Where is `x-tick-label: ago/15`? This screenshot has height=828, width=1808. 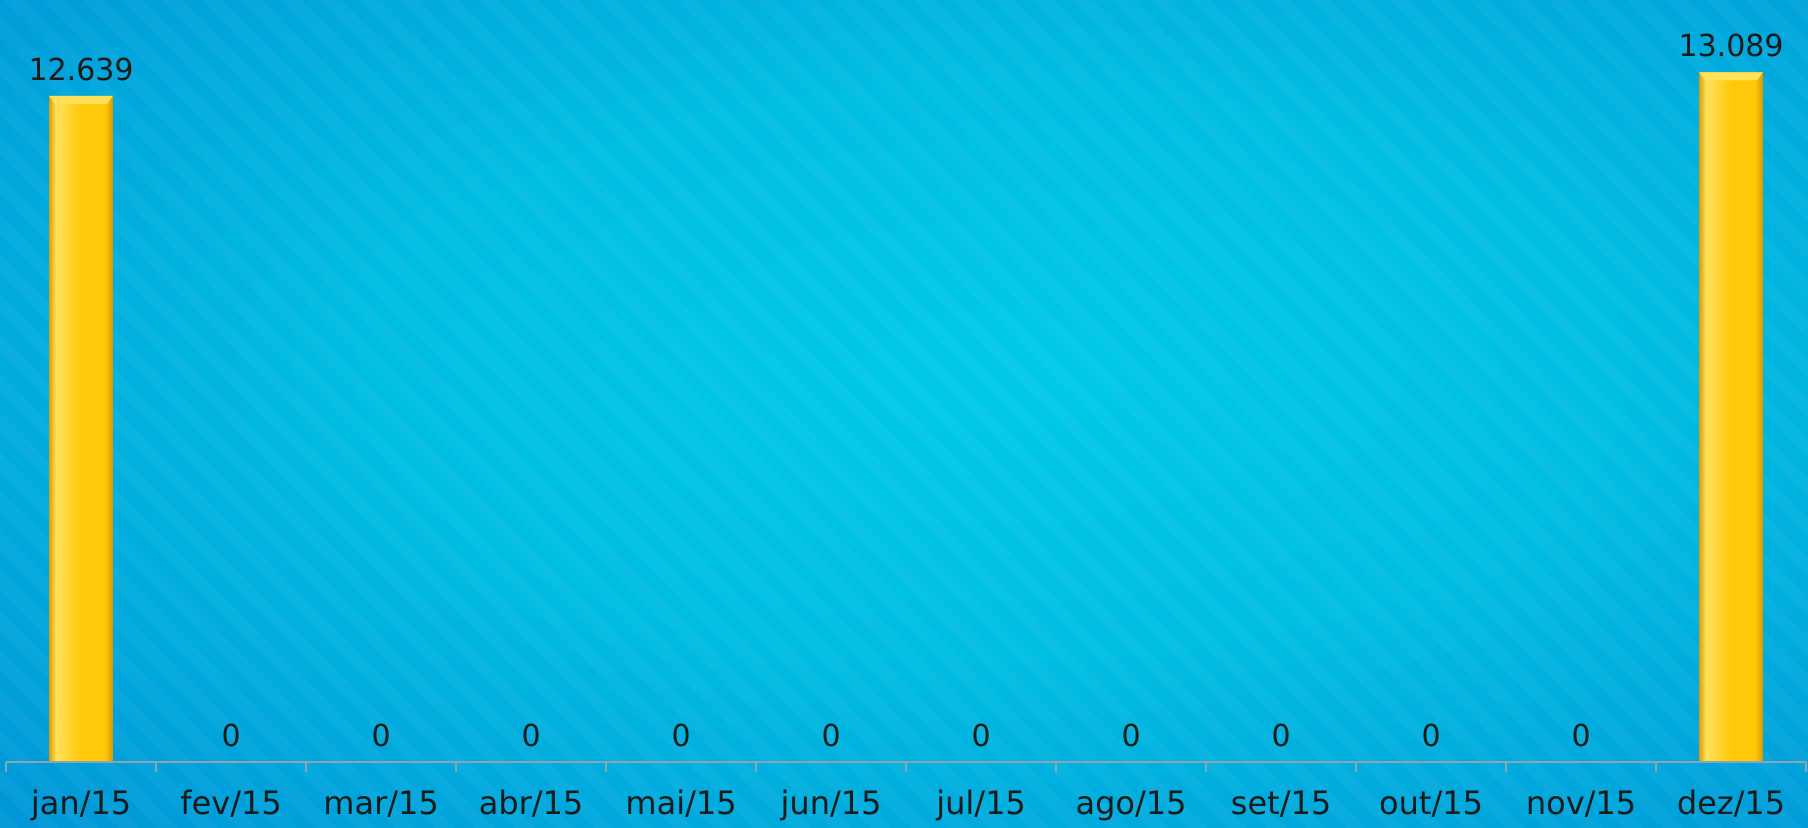 x-tick-label: ago/15 is located at coordinates (1131, 803).